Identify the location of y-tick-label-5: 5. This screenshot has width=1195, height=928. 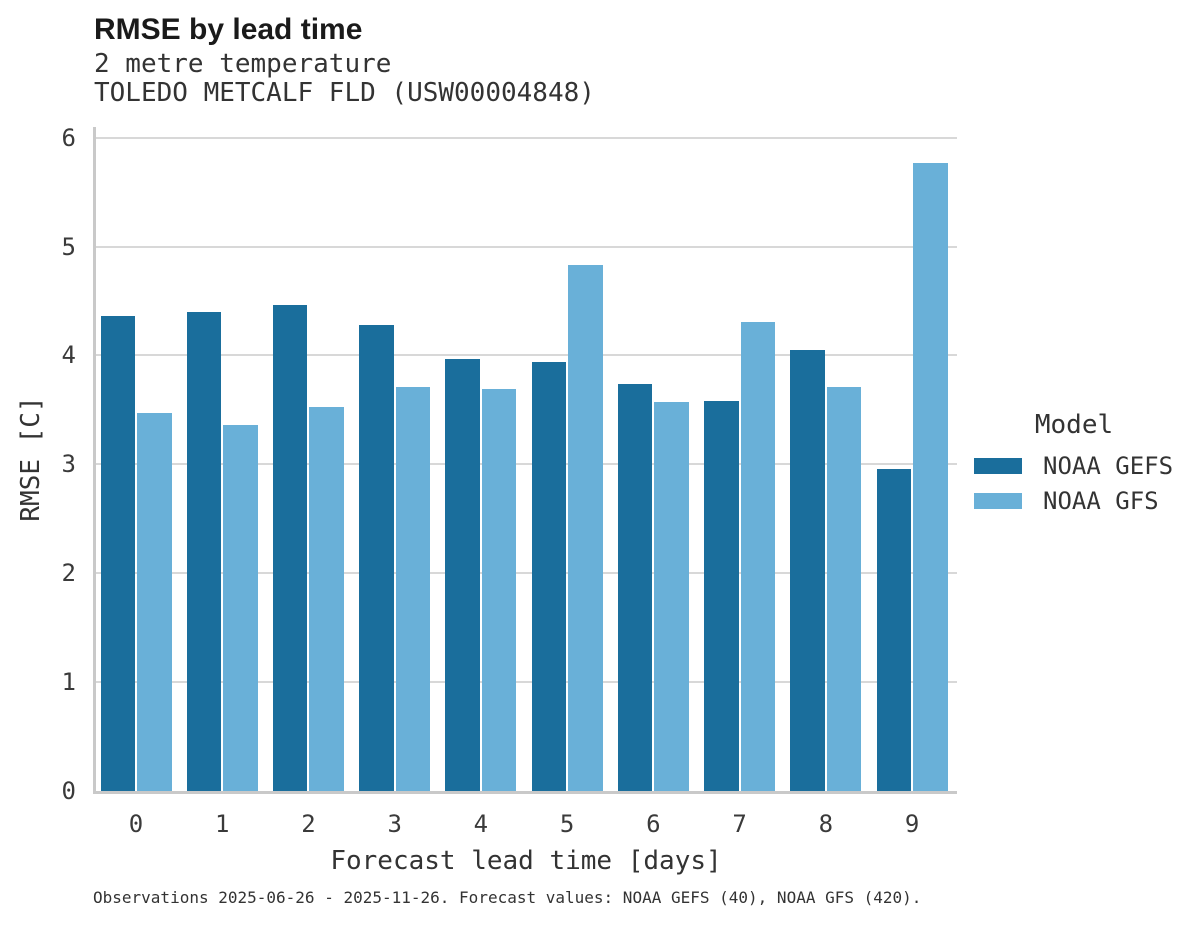
(68, 246).